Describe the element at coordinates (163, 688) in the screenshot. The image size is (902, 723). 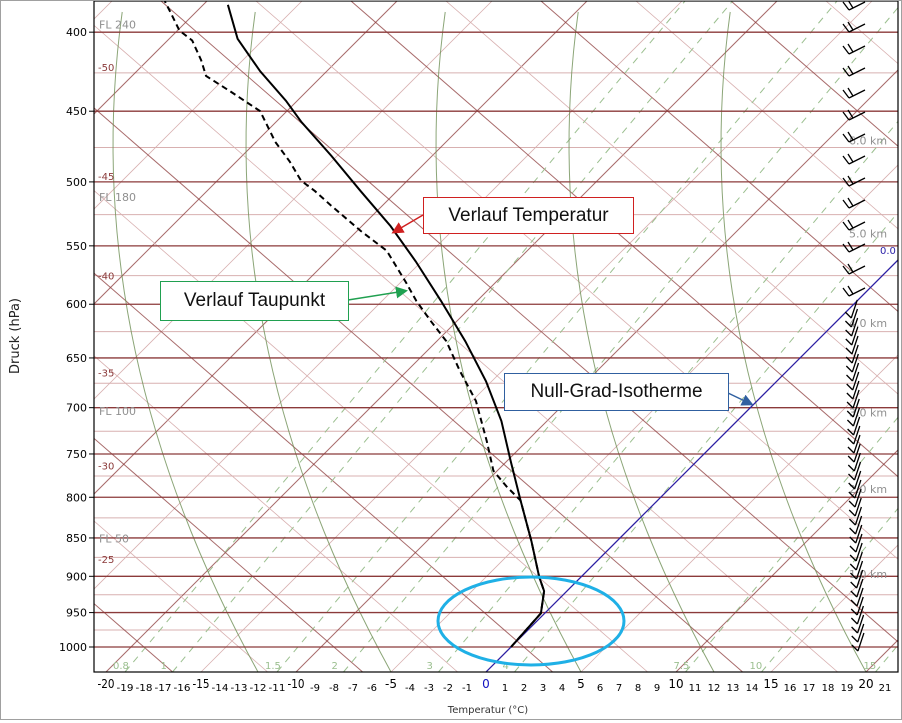
I see `x-tick-label: -17` at that location.